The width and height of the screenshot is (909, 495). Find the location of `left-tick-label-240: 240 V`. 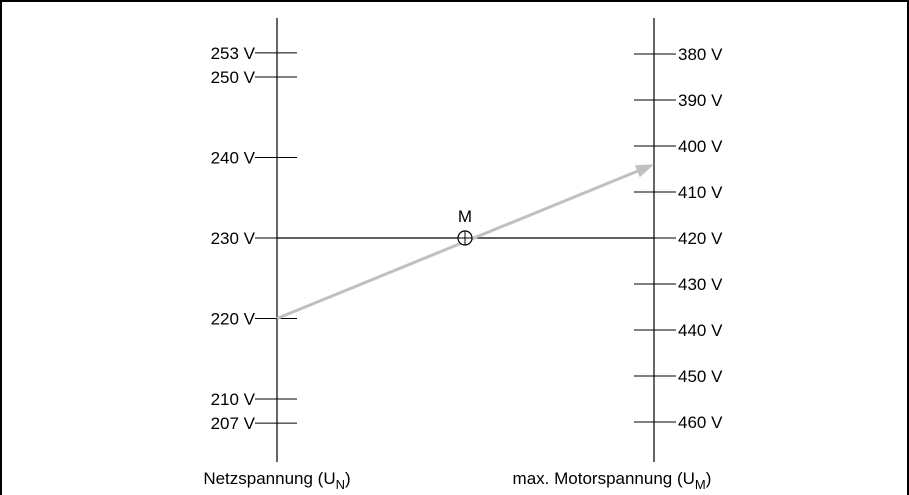

left-tick-label-240: 240 V is located at coordinates (233, 158).